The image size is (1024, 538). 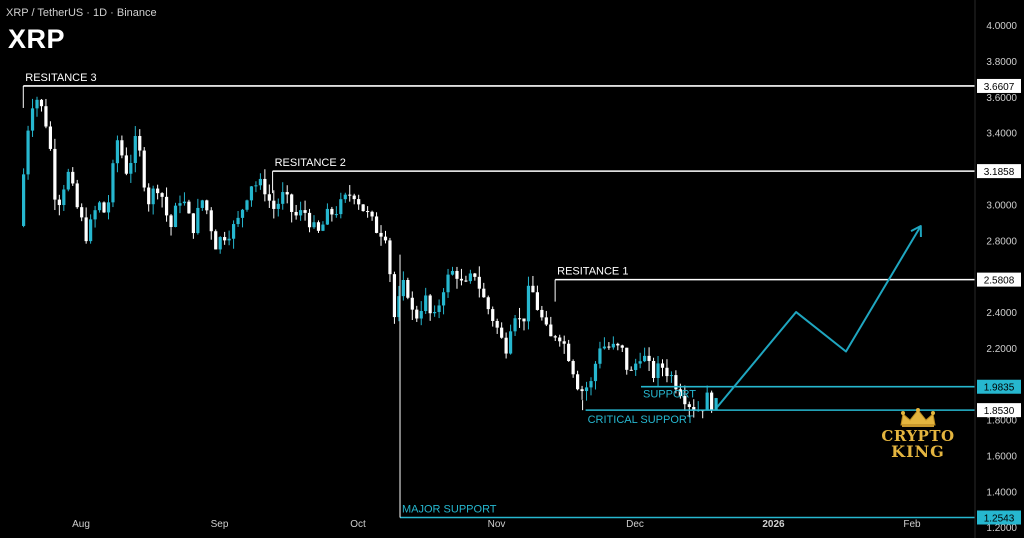 I want to click on support-label: SUPPORT, so click(x=669, y=395).